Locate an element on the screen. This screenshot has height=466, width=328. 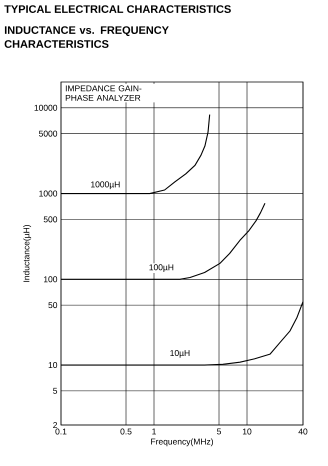
series-label: 100µH is located at coordinates (161, 268).